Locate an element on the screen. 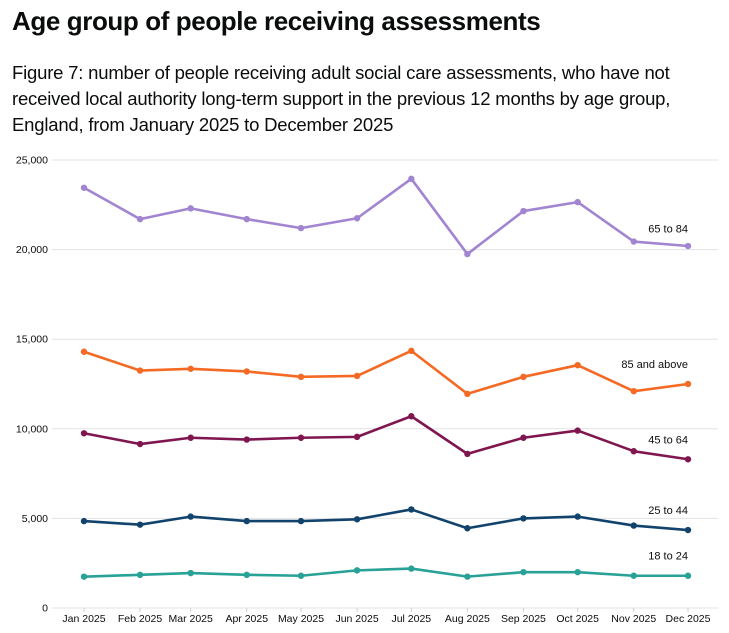 The image size is (729, 633). x-tick-label: Aug 2025 is located at coordinates (467, 619).